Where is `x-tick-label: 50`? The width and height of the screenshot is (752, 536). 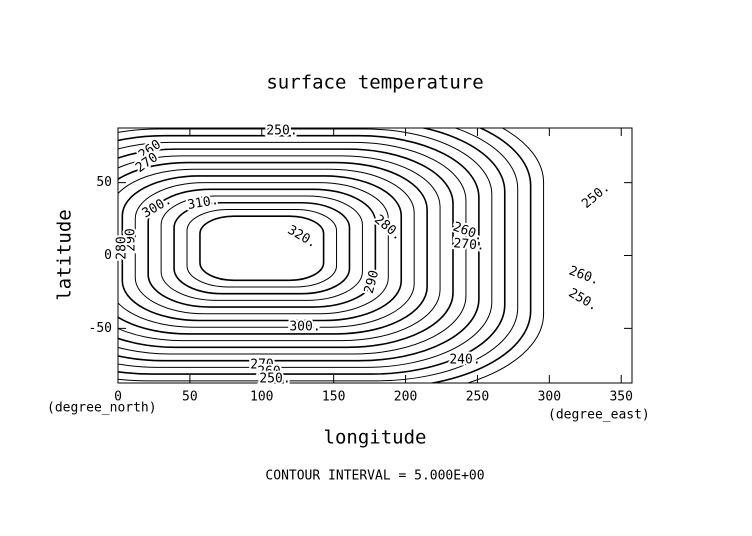 x-tick-label: 50 is located at coordinates (190, 397).